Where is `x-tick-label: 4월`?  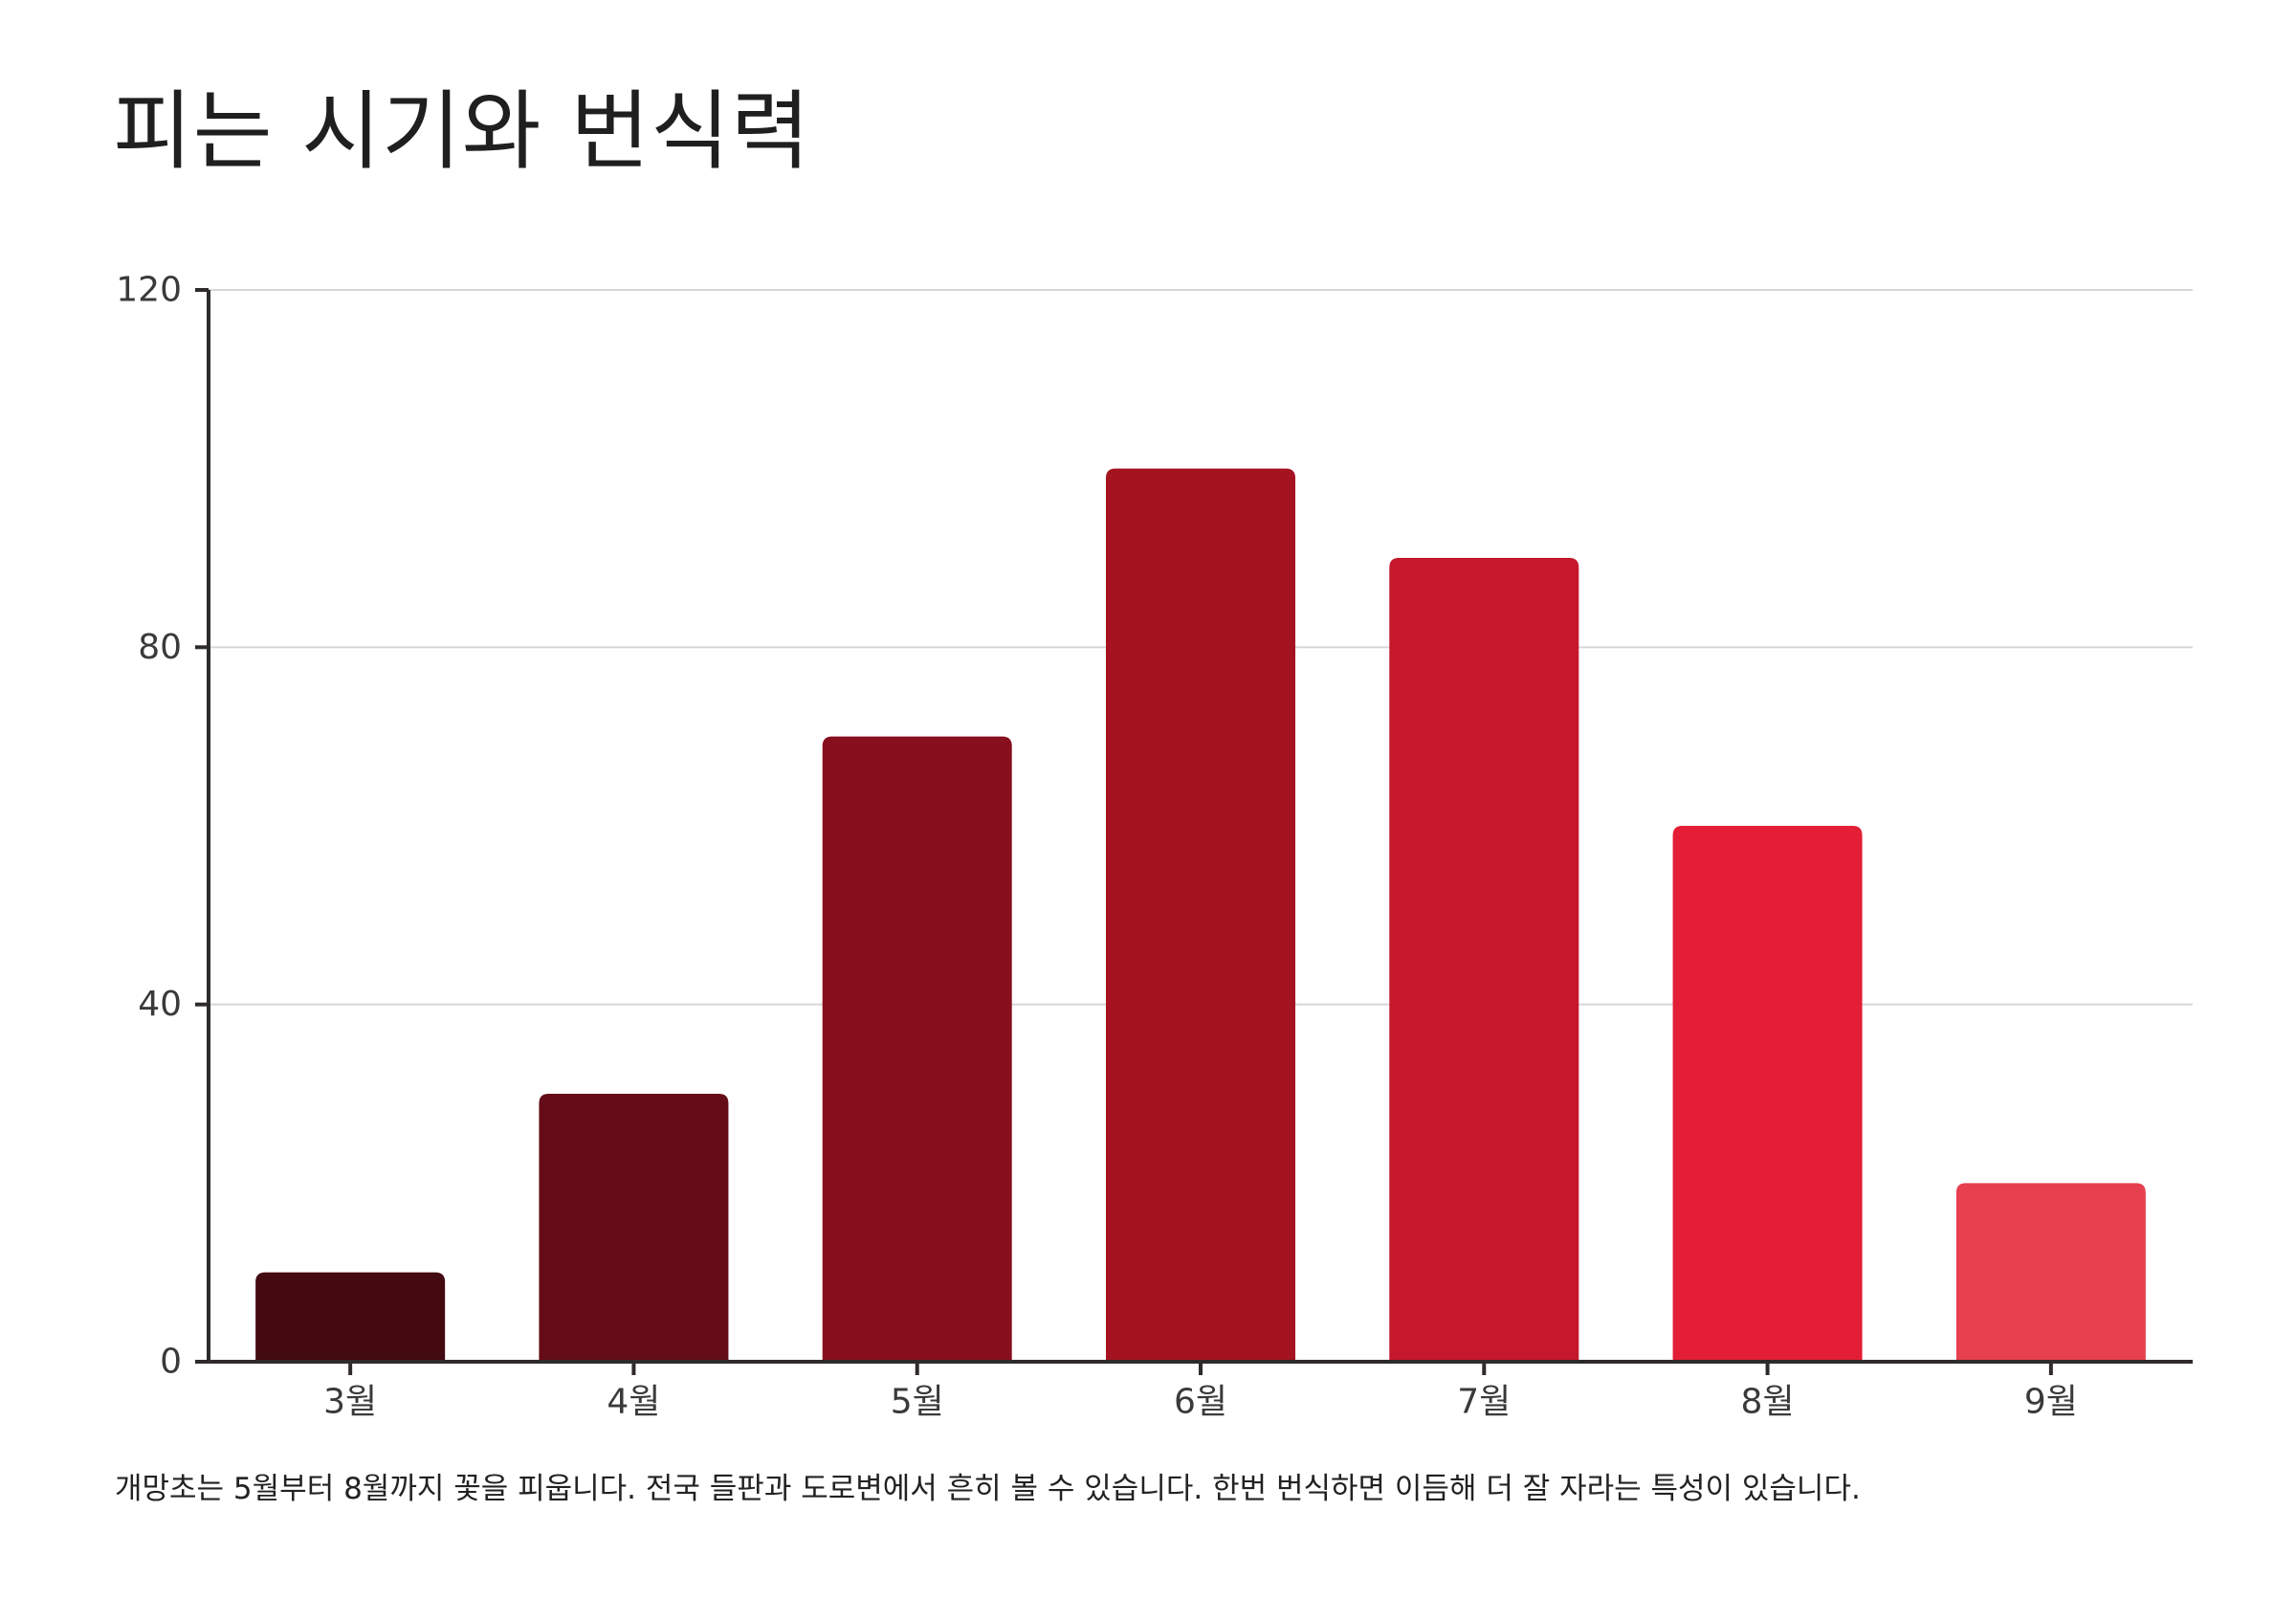
x-tick-label: 4월 is located at coordinates (633, 1402).